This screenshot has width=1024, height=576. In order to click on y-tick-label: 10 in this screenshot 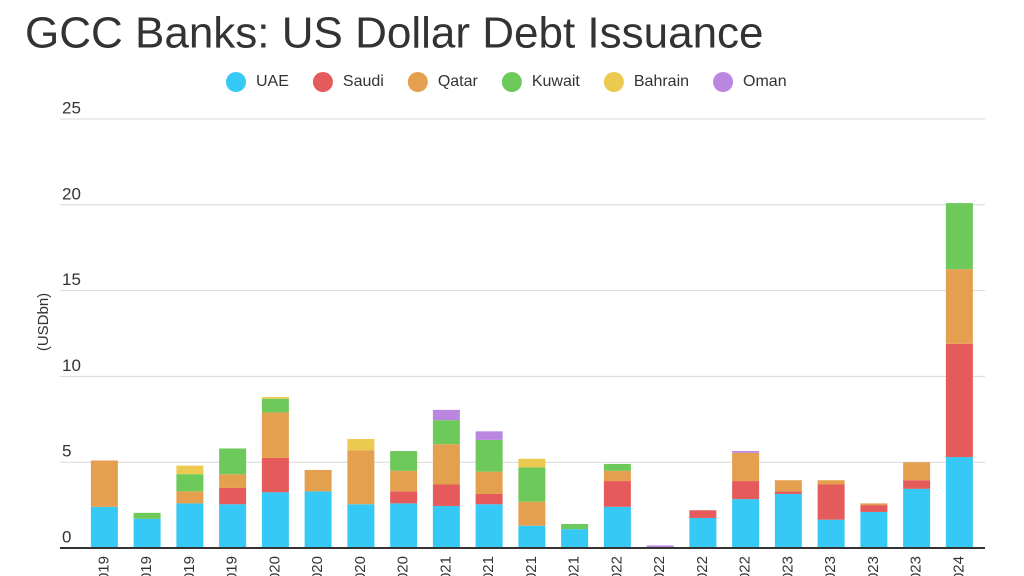, I will do `click(71, 365)`.